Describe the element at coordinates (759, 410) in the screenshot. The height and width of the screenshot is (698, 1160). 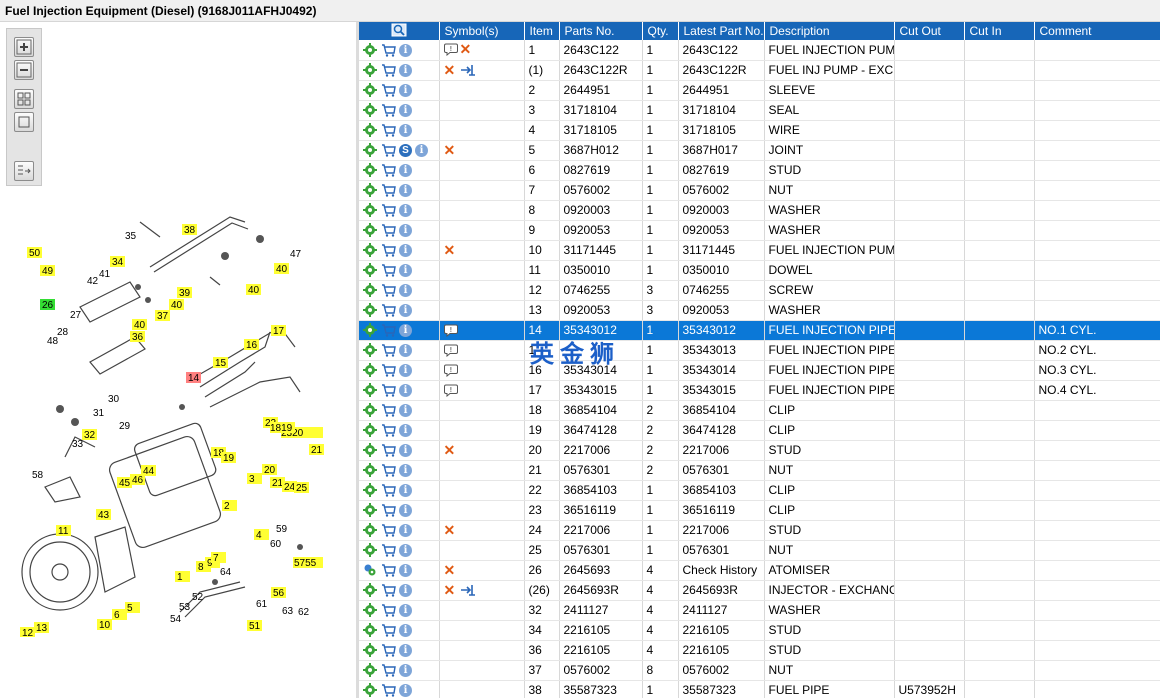
I see `table-row: i 18 36854104 2 36854104 CLIP` at that location.